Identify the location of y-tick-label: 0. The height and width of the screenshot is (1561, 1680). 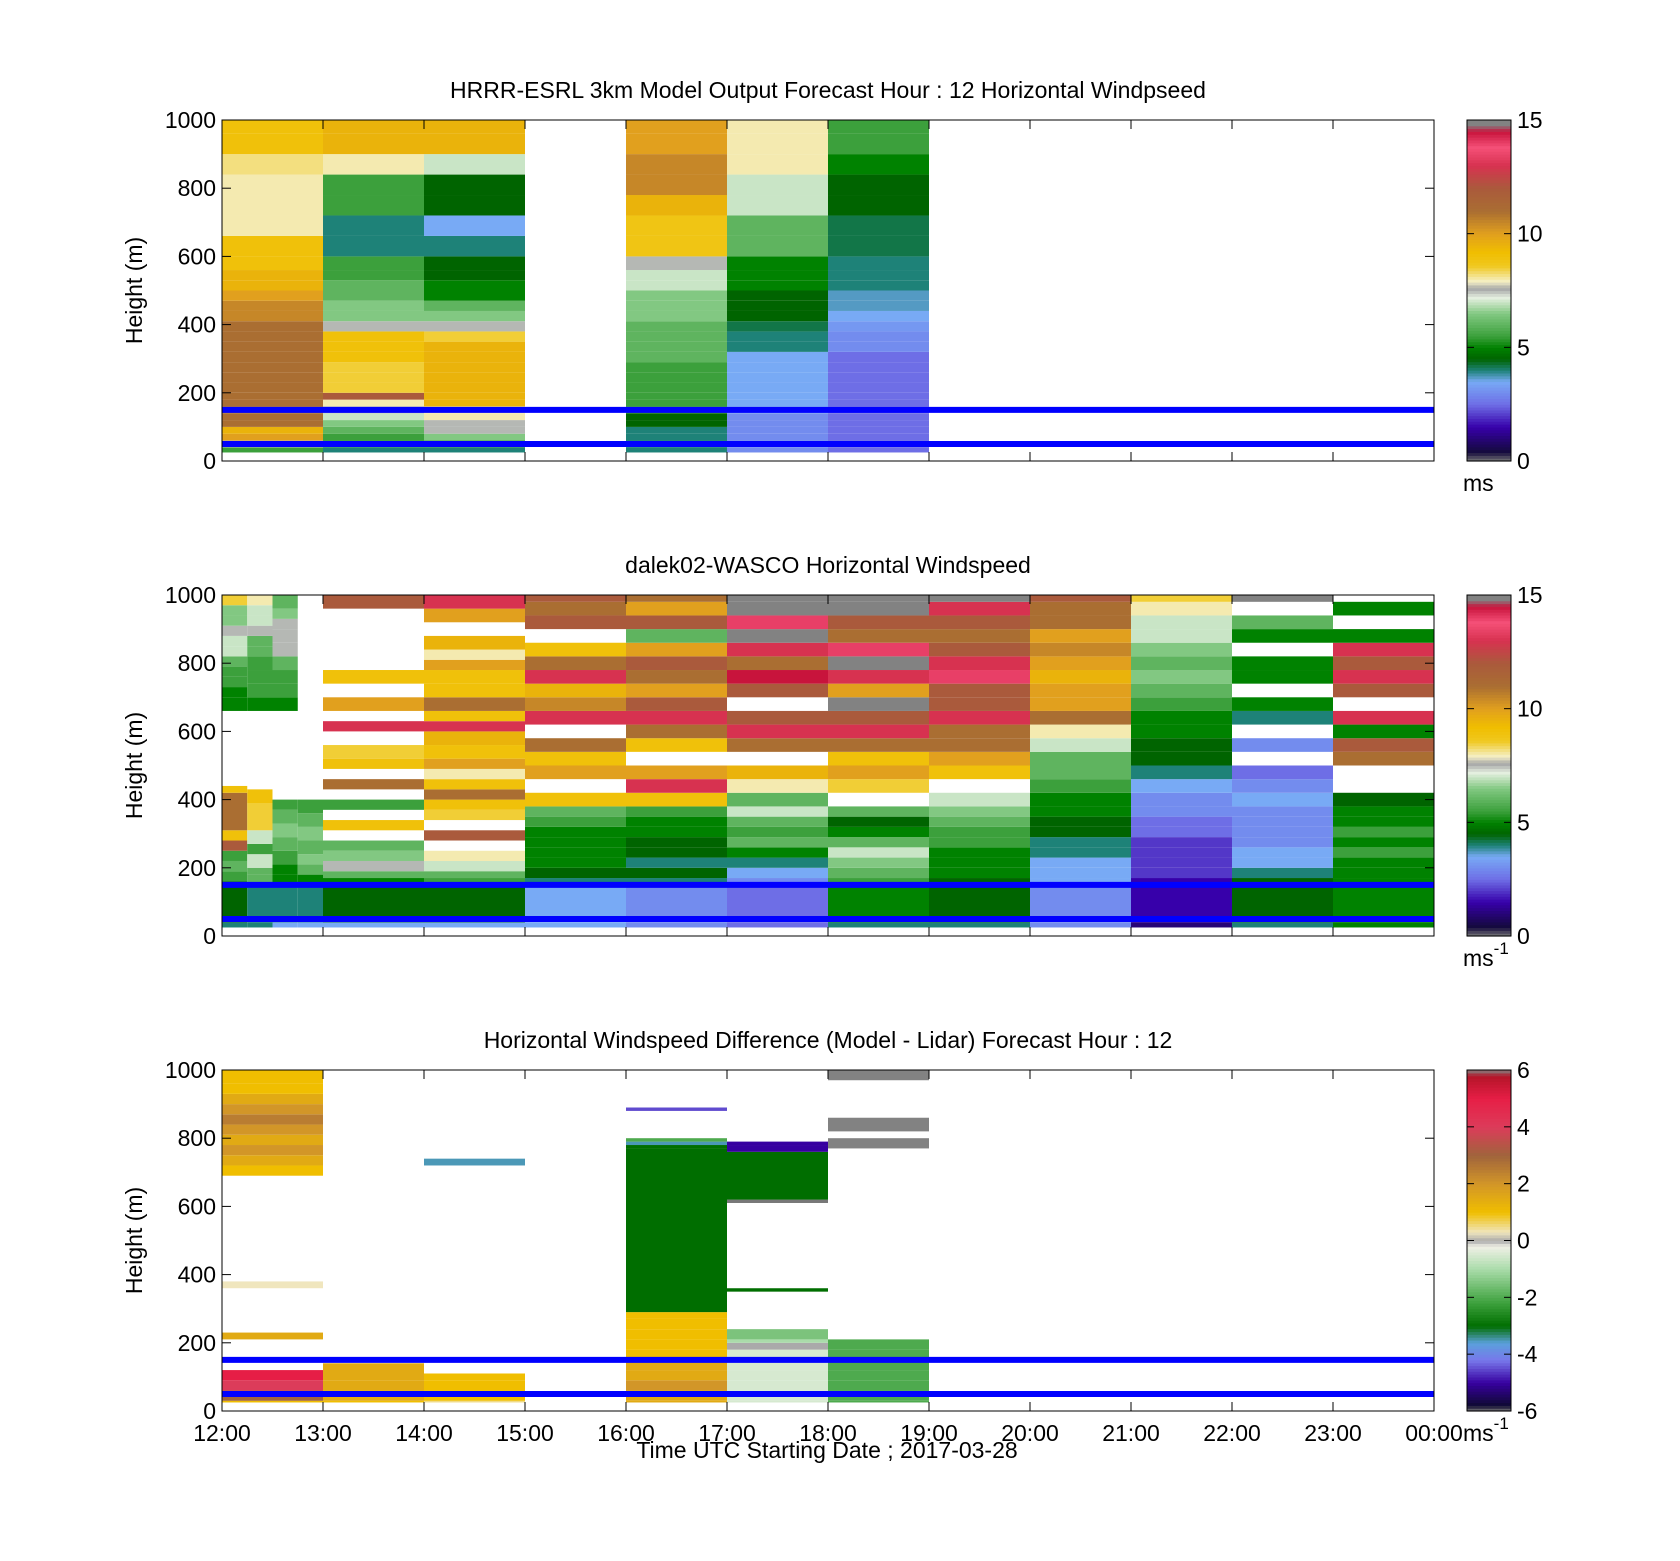
(209, 936).